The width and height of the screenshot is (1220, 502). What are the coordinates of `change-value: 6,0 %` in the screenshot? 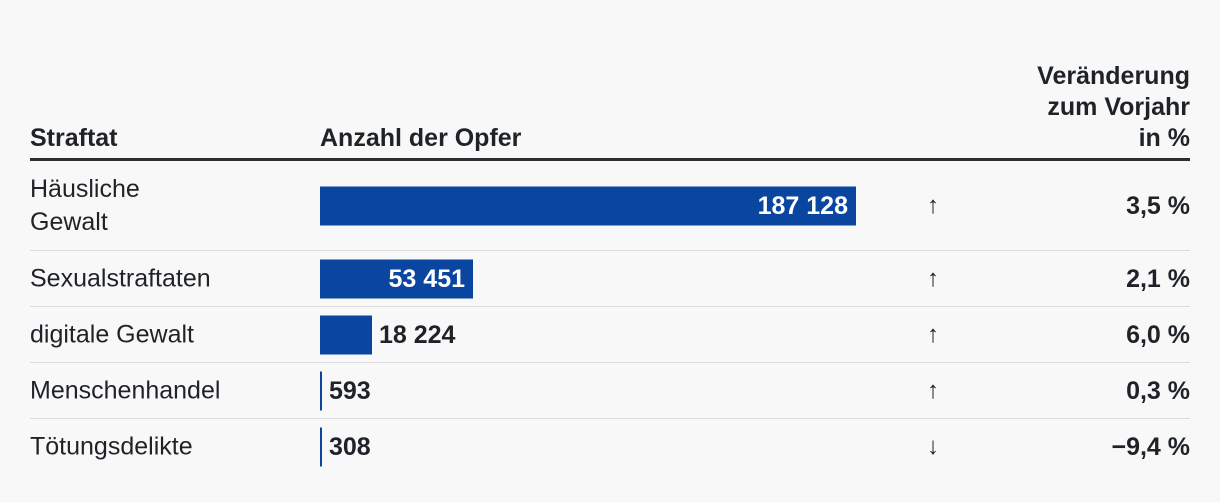 It's located at (1158, 334).